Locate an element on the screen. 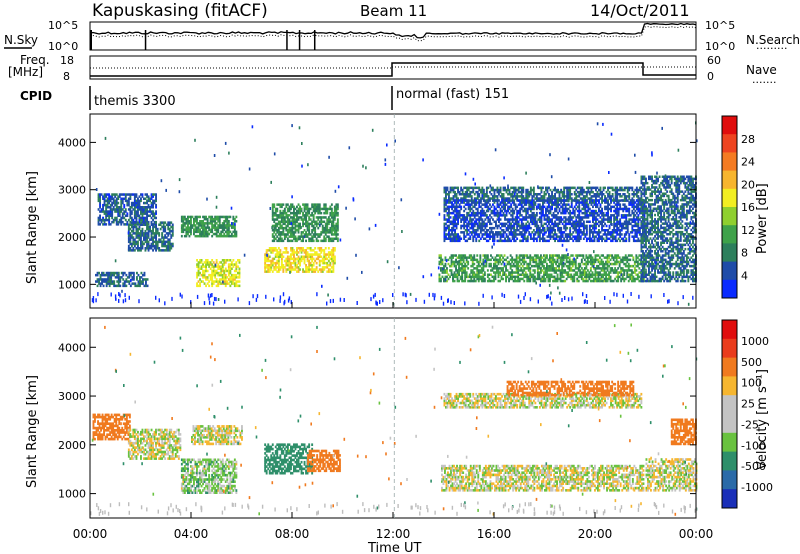  power-cell-2076 is located at coordinates (324, 236).